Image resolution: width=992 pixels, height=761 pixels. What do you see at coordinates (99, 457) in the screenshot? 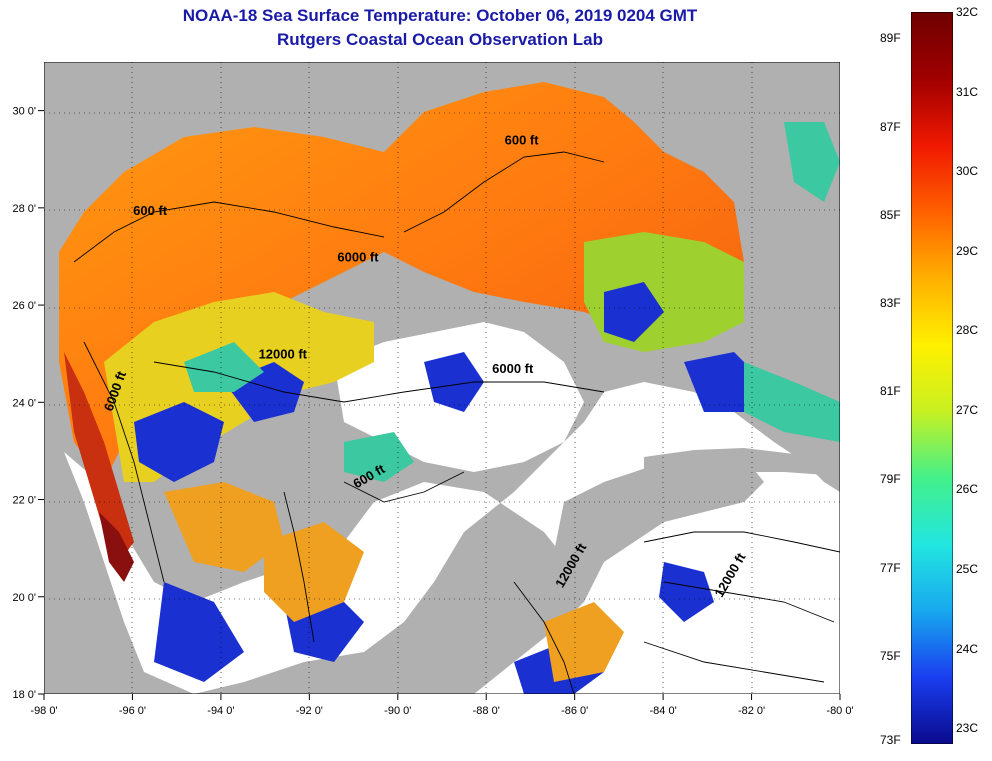
I see `warm-water-west` at bounding box center [99, 457].